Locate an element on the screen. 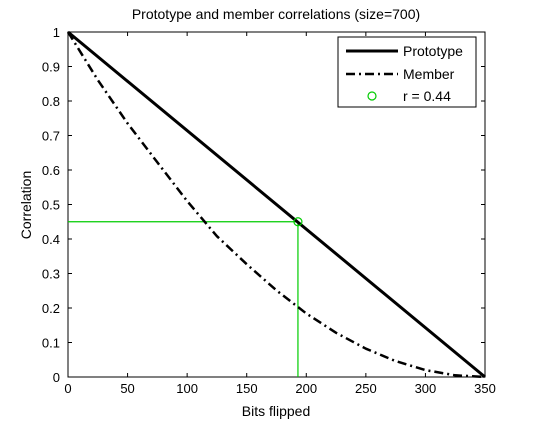  x-tick-label: 100 is located at coordinates (187, 388).